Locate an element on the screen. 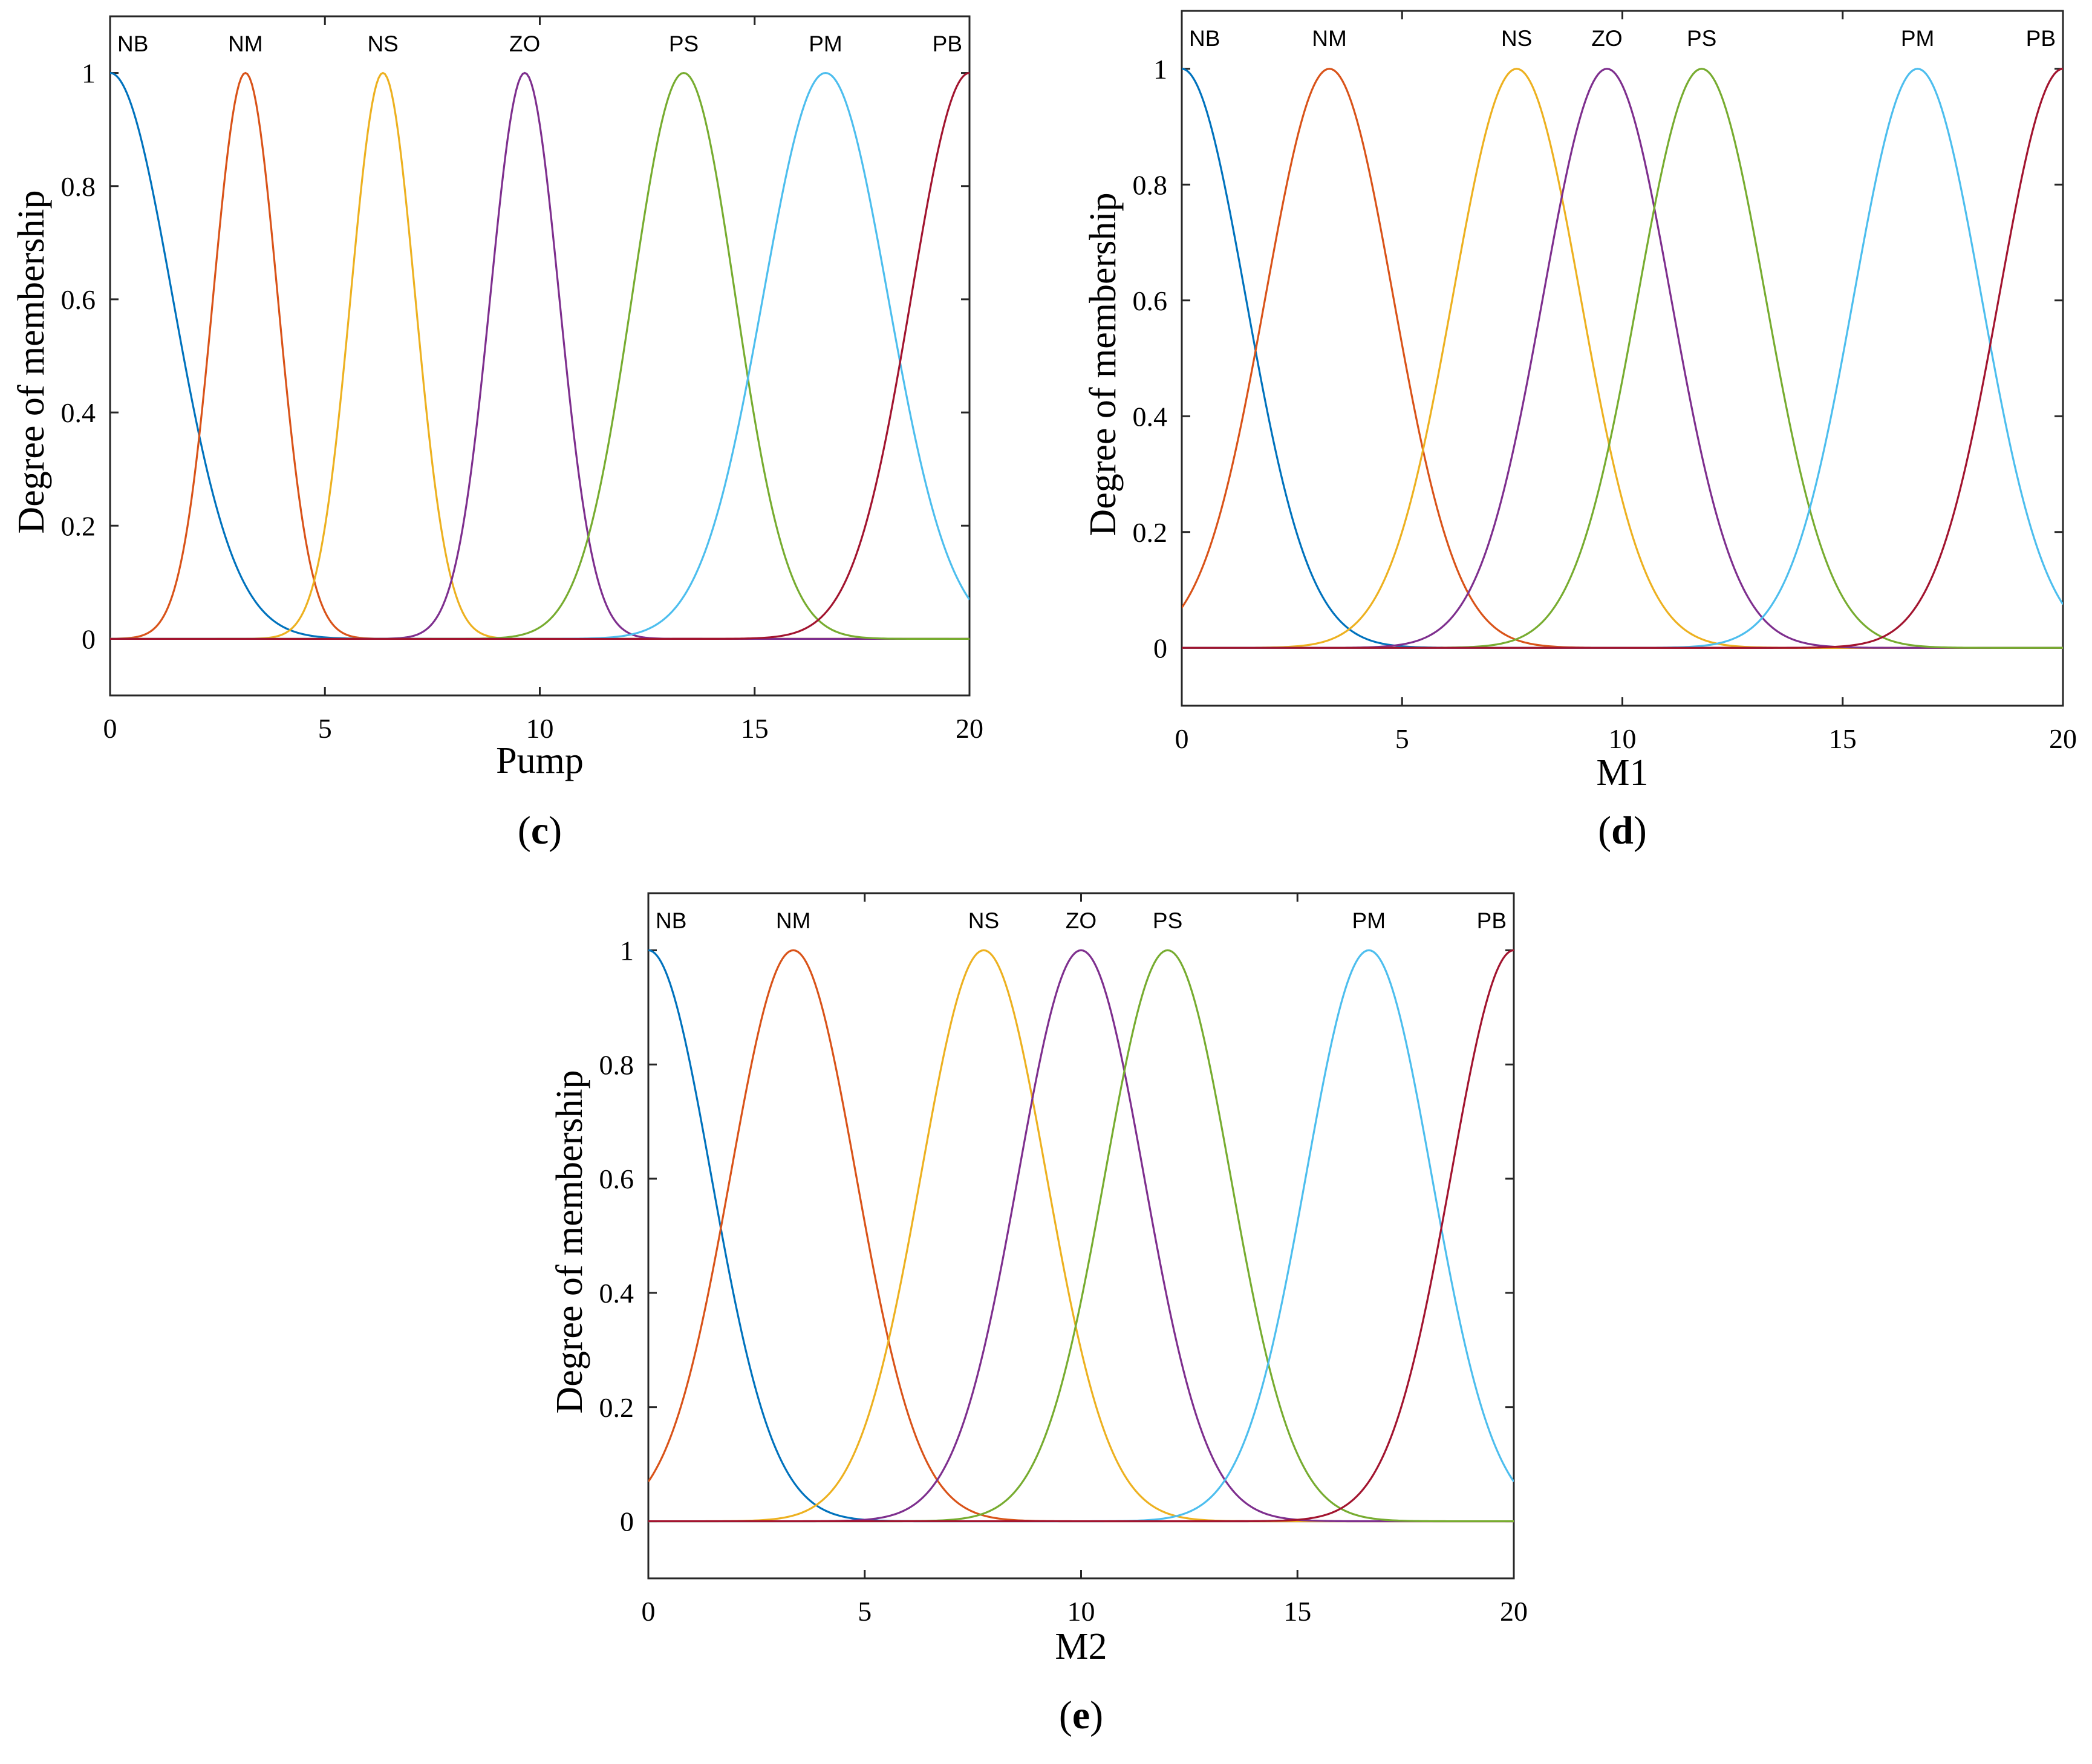  x-axis-label: Pump is located at coordinates (540, 760).